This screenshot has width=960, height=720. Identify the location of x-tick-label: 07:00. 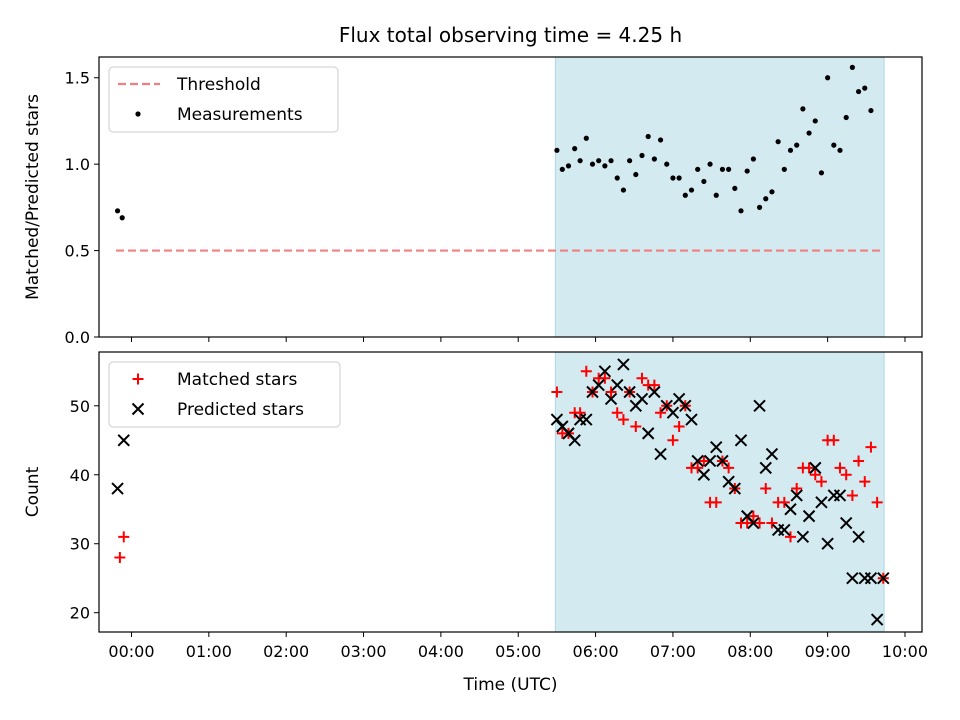
(673, 651).